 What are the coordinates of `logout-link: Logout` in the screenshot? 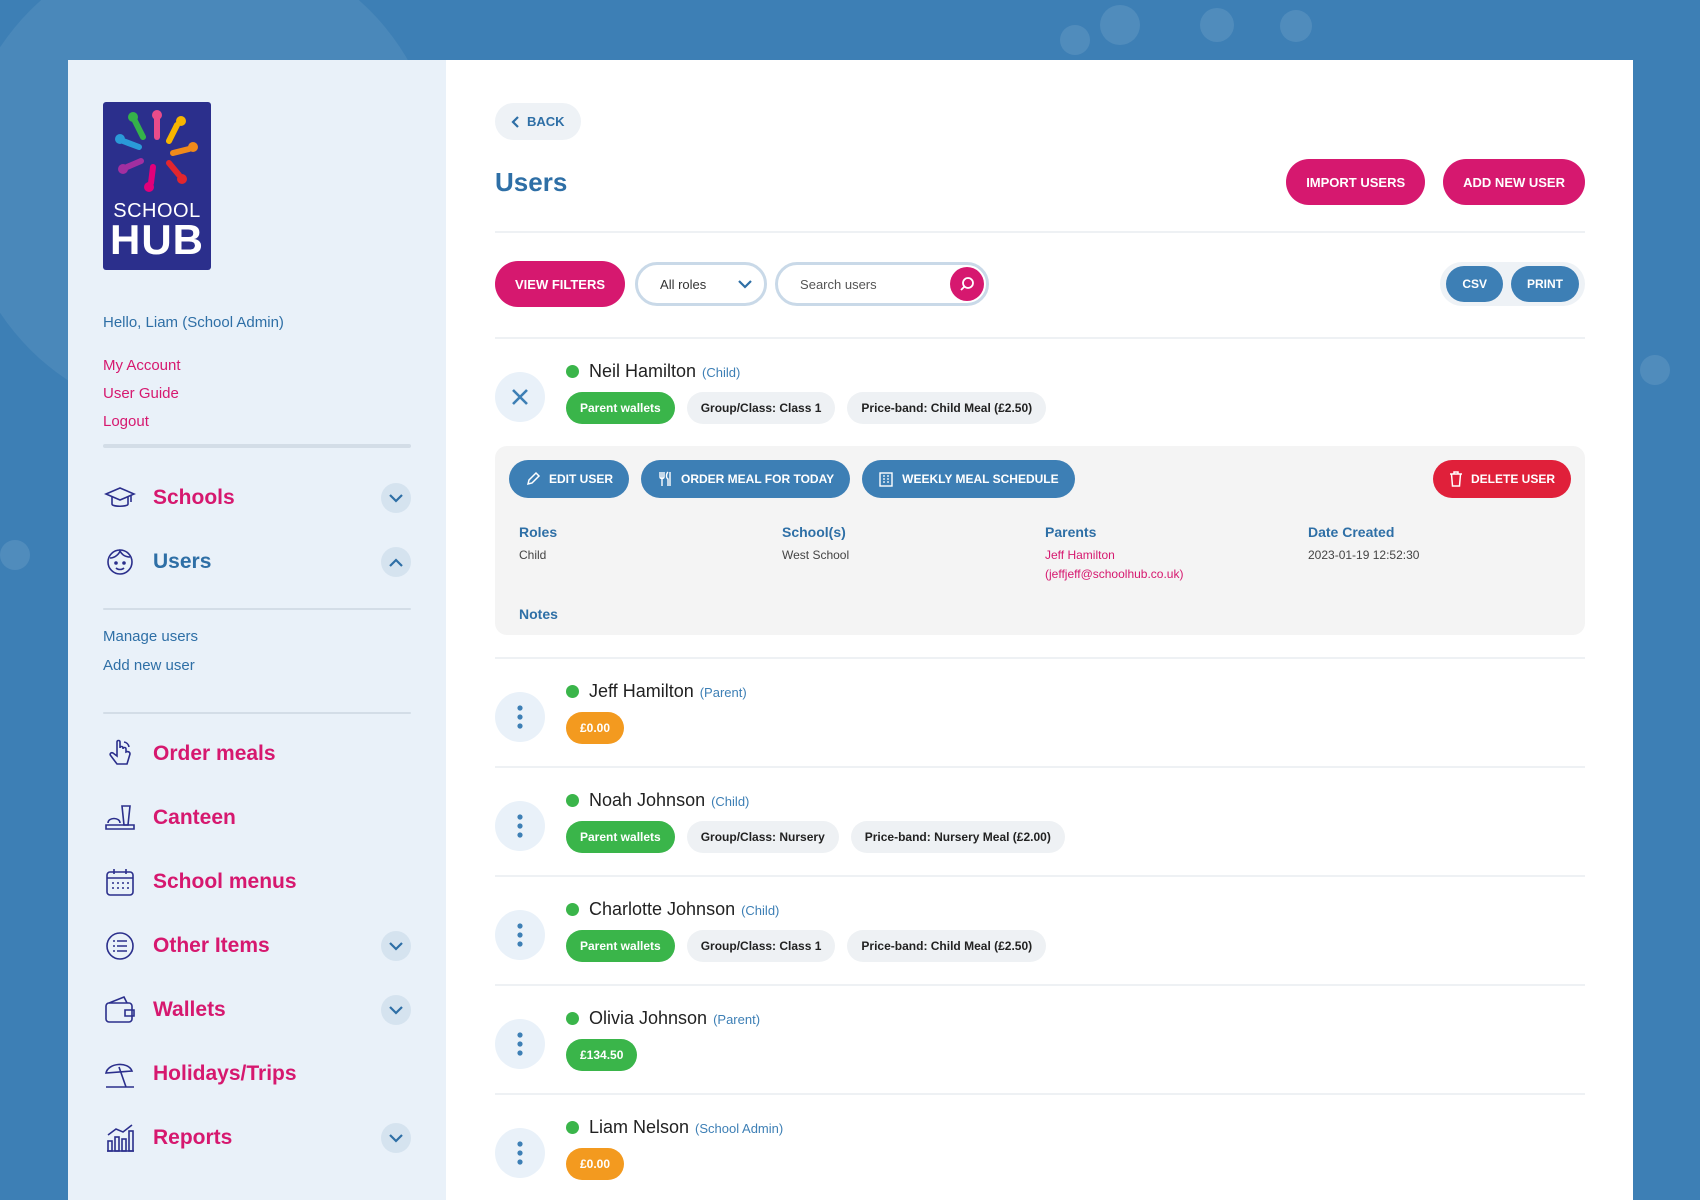 It's located at (126, 421).